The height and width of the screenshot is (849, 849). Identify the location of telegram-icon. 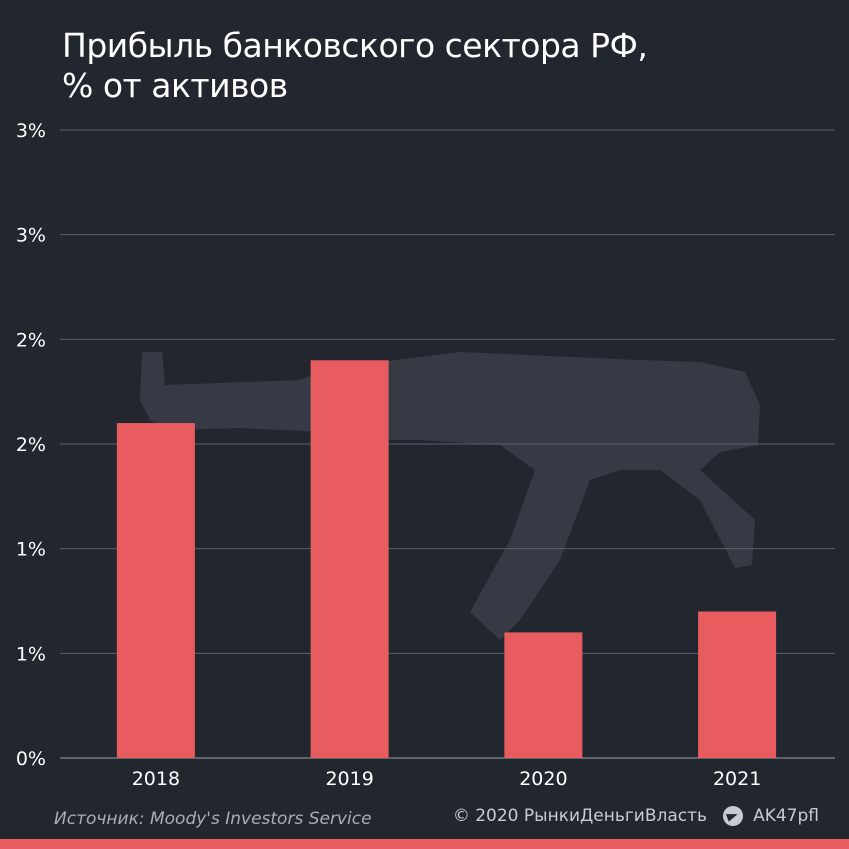
(733, 816).